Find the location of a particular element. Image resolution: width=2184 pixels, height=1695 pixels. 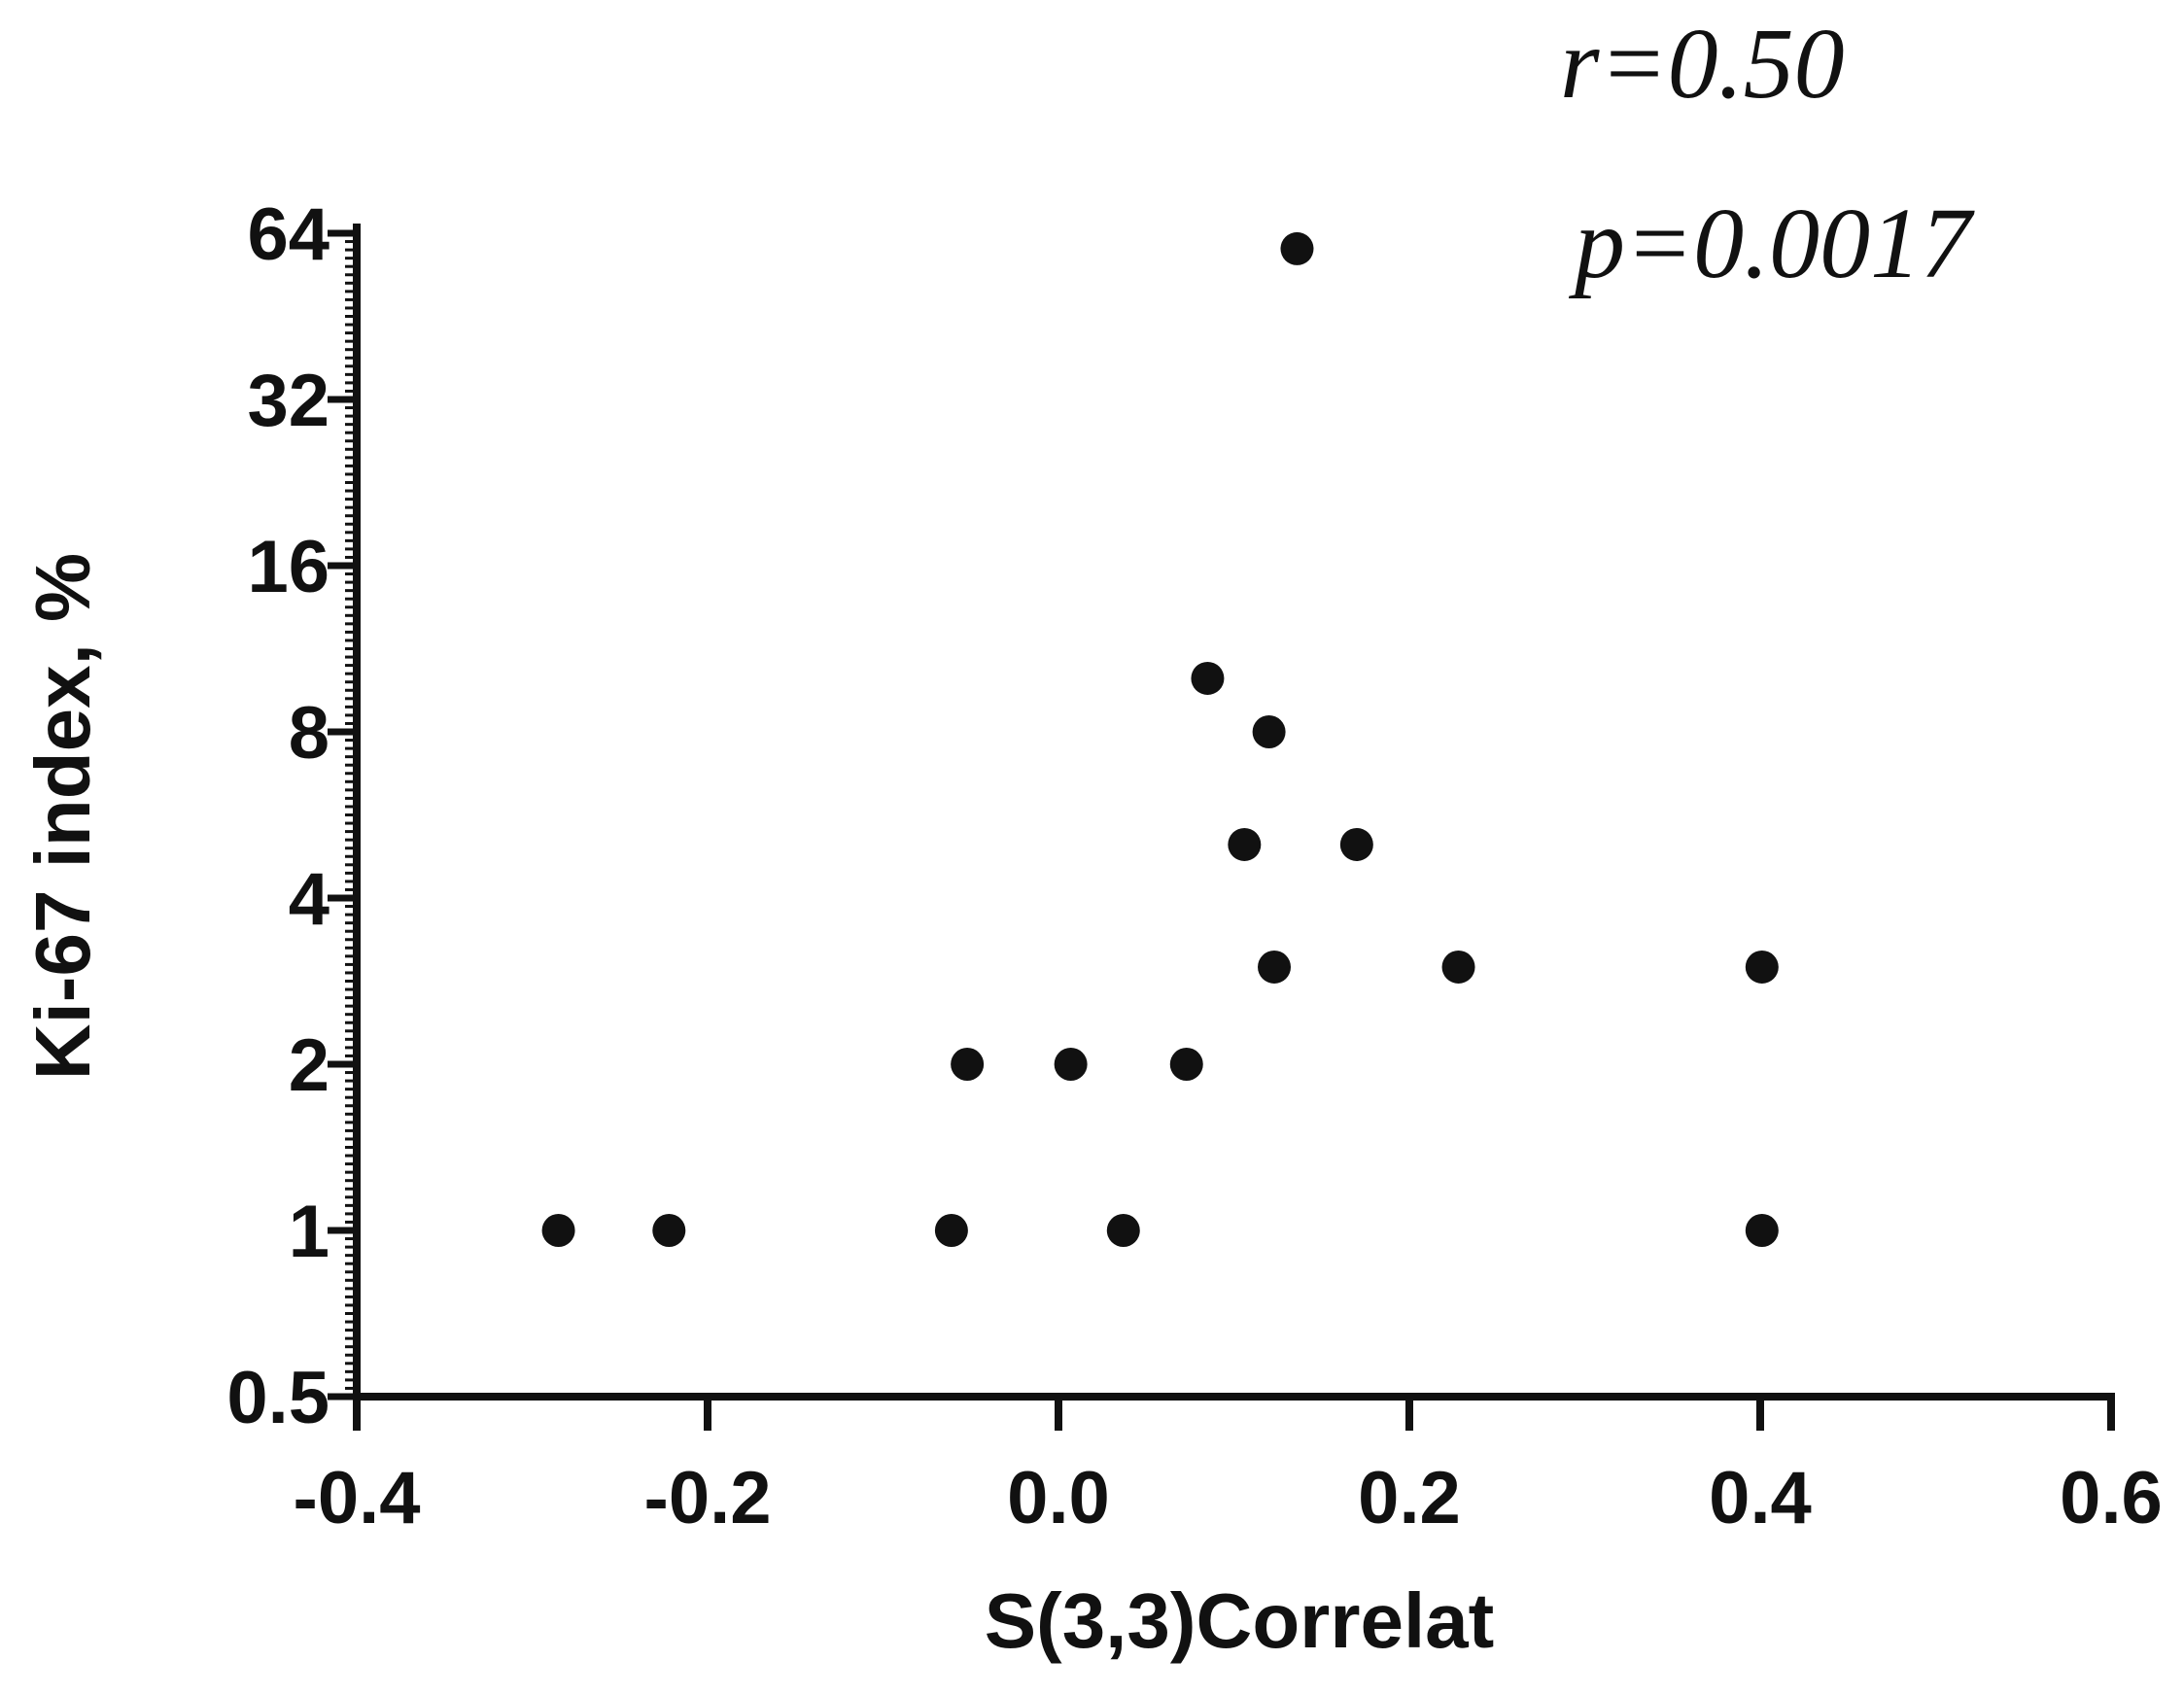

y-tick-label: 0.5 is located at coordinates (277, 1398).